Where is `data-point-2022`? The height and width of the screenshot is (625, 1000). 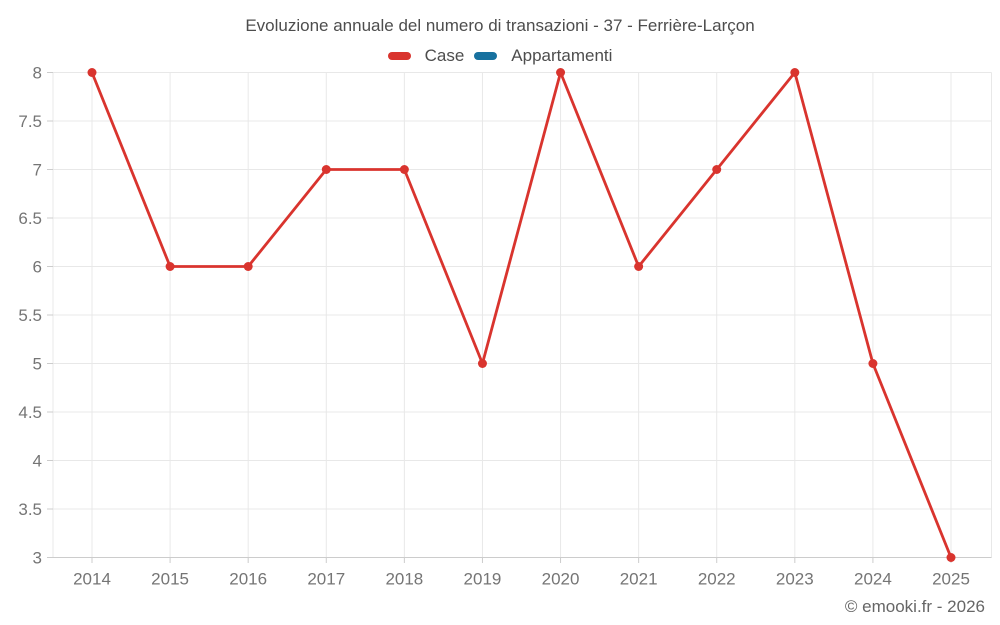 data-point-2022 is located at coordinates (717, 169).